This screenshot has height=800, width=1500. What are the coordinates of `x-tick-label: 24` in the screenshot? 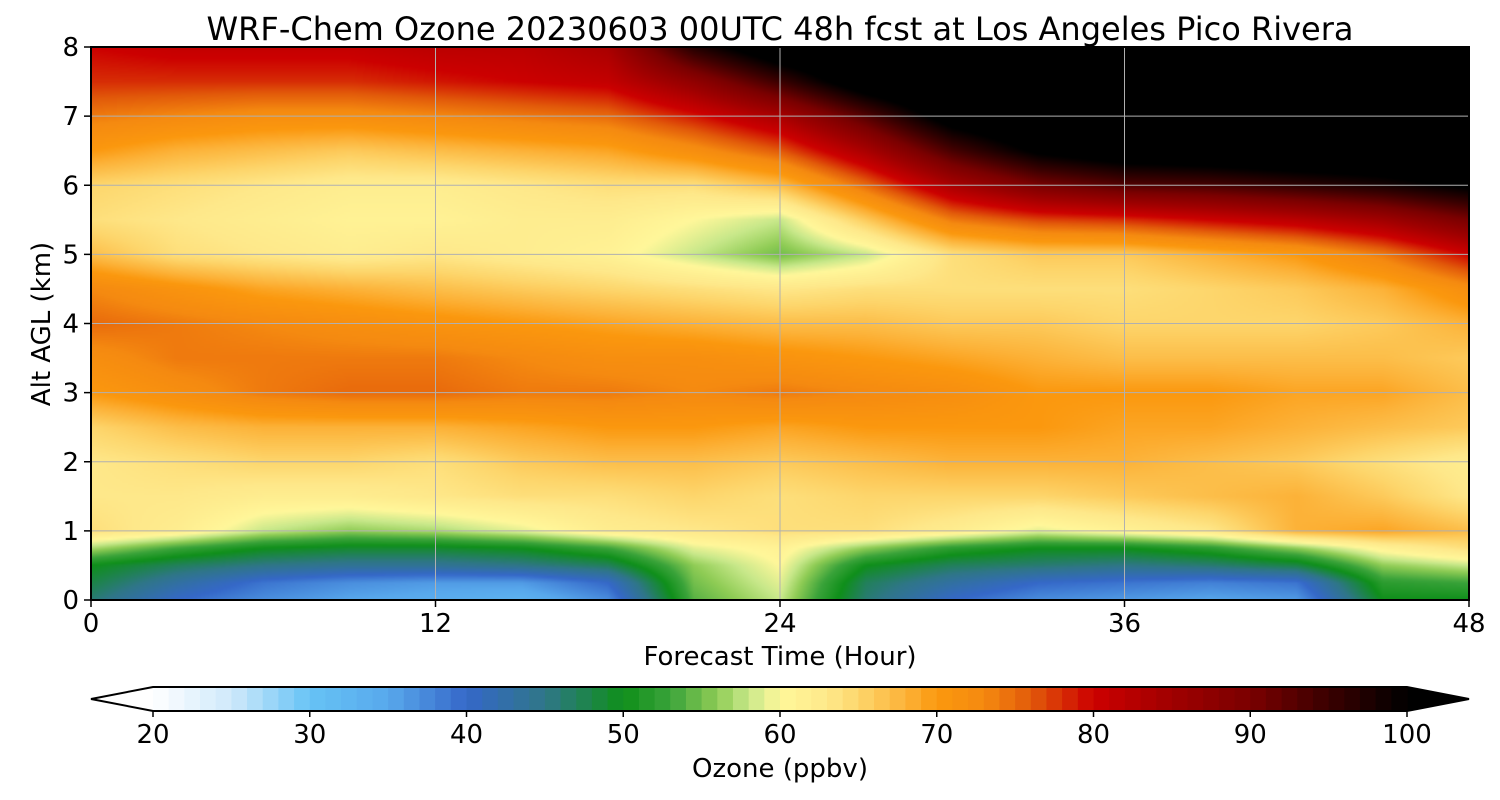 It's located at (779, 624).